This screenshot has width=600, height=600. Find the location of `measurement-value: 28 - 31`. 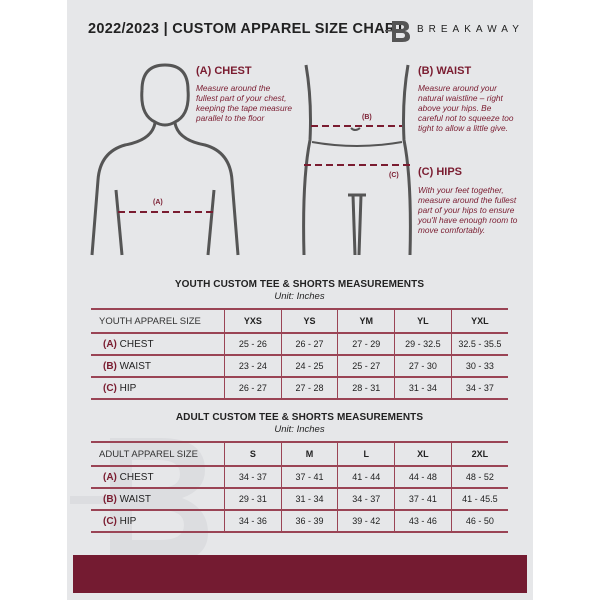

measurement-value: 28 - 31 is located at coordinates (366, 388).